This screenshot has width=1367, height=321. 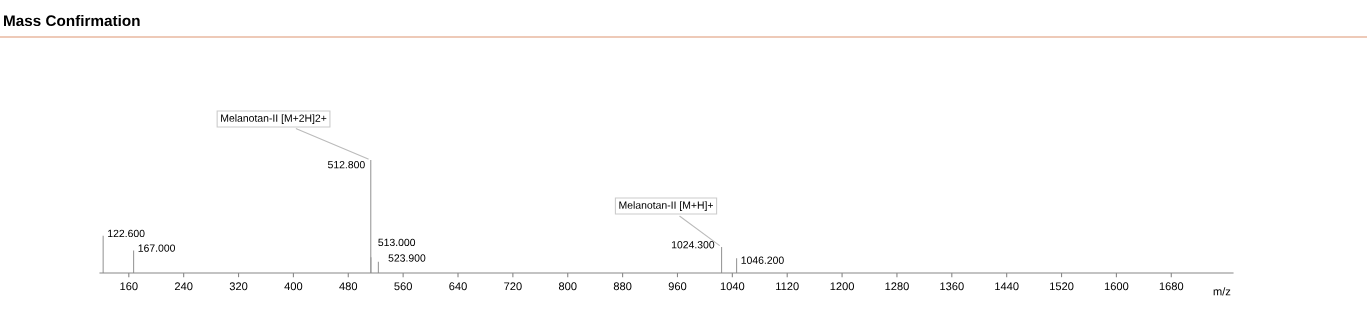 What do you see at coordinates (126, 233) in the screenshot?
I see `annotation: 122.600` at bounding box center [126, 233].